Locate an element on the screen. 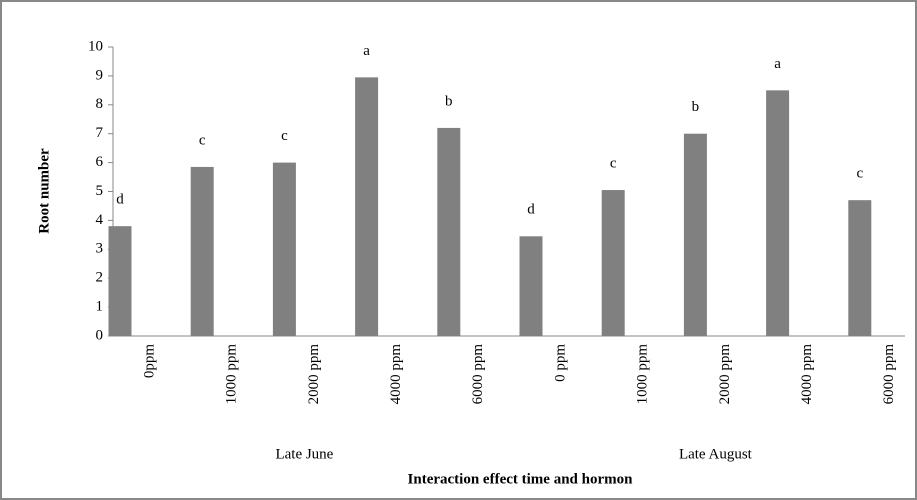 This screenshot has width=917, height=500. x-axis-title: Interaction effect time and hormon is located at coordinates (521, 479).